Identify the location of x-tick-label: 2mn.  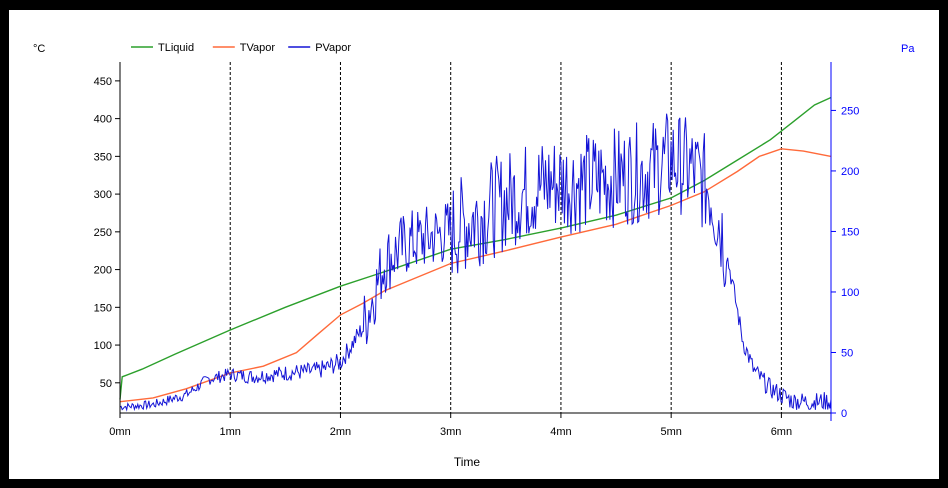
(340, 432).